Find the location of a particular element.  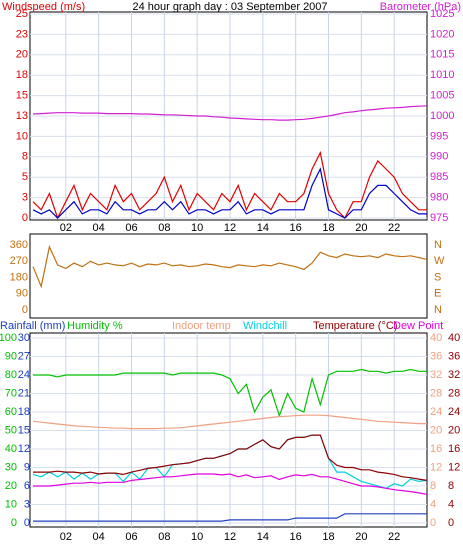

y-tick-label: 360 is located at coordinates (19, 245).